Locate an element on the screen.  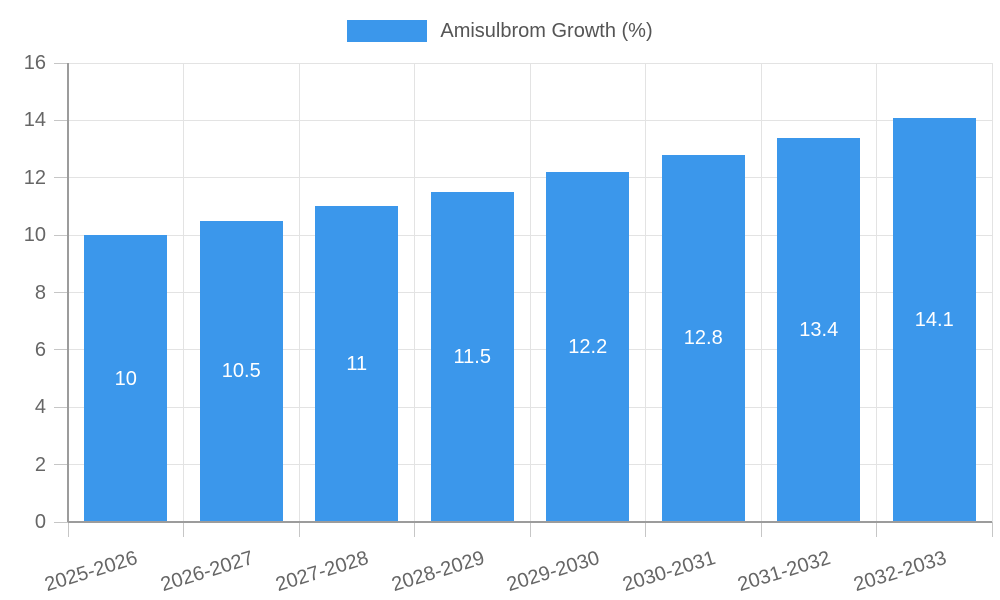
y-axis-label: 6 is located at coordinates (40, 349).